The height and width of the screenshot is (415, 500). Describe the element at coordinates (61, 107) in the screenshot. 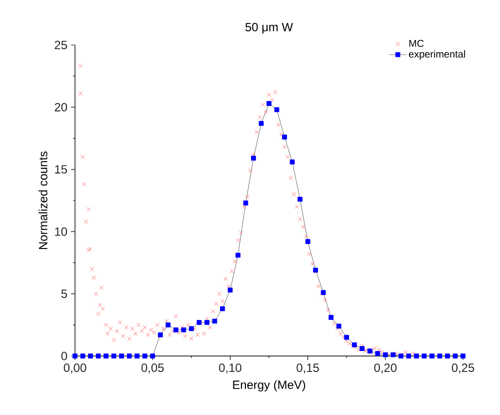

I see `y-tick-label: 20` at that location.